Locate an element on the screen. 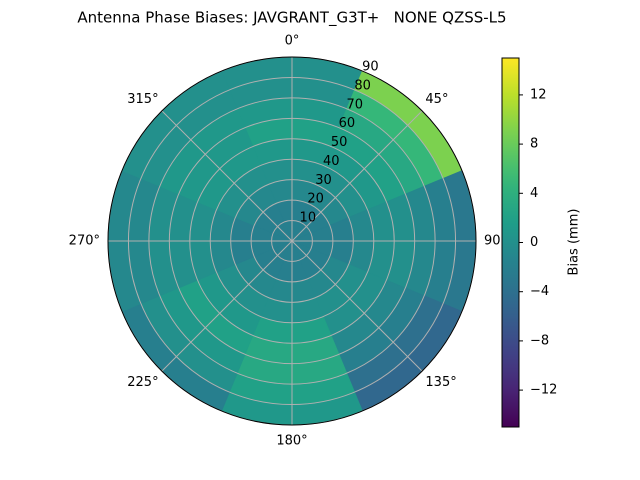  colorbar-tick-label: −12 is located at coordinates (543, 390).